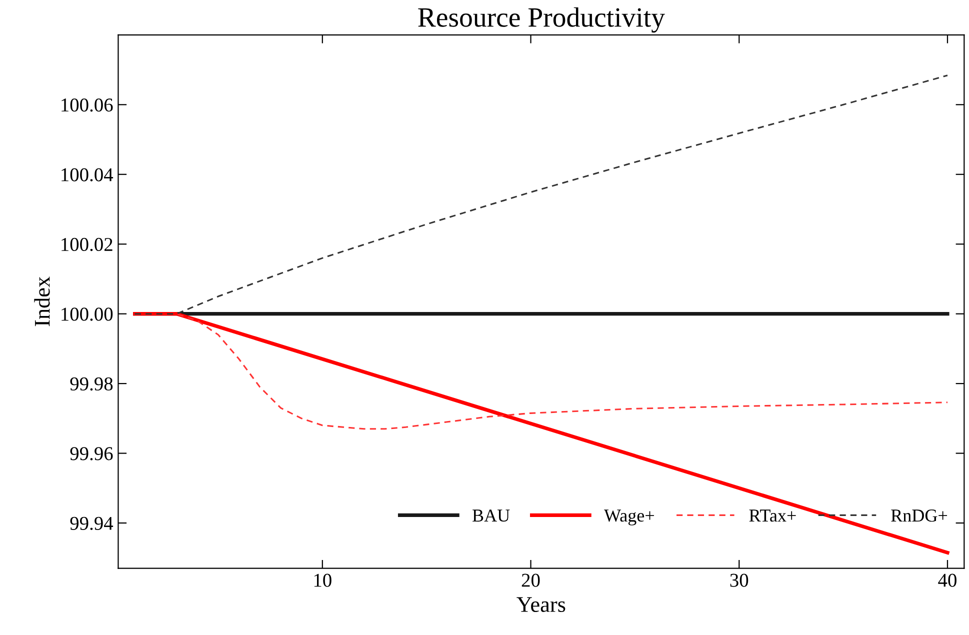  I want to click on legend-label: RnDG+, so click(919, 516).